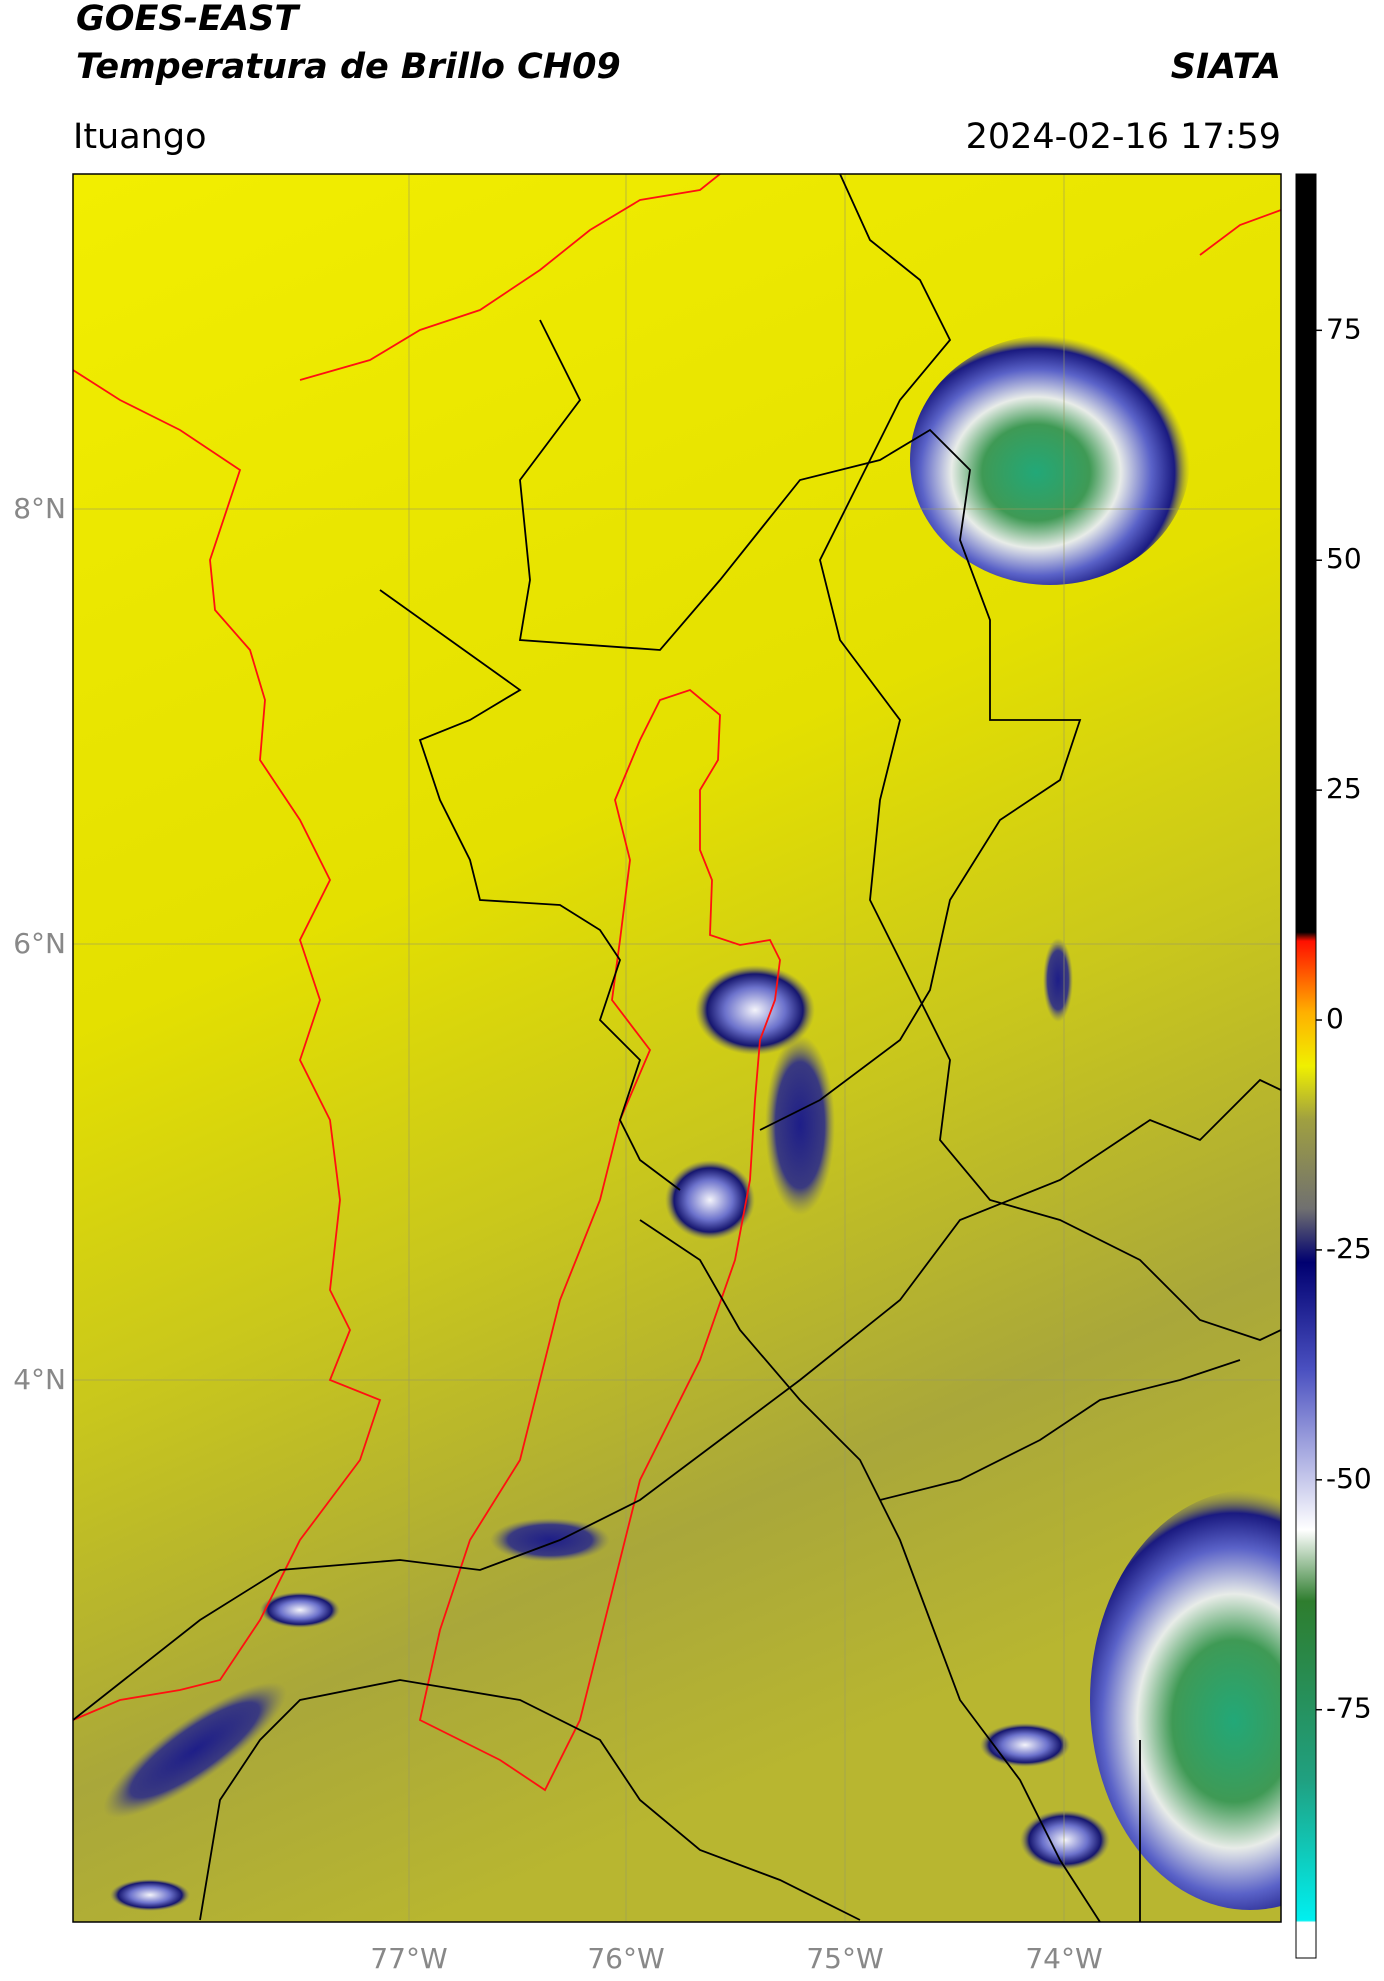  I want to click on colorbar-tick-label: -50, so click(1349, 1478).